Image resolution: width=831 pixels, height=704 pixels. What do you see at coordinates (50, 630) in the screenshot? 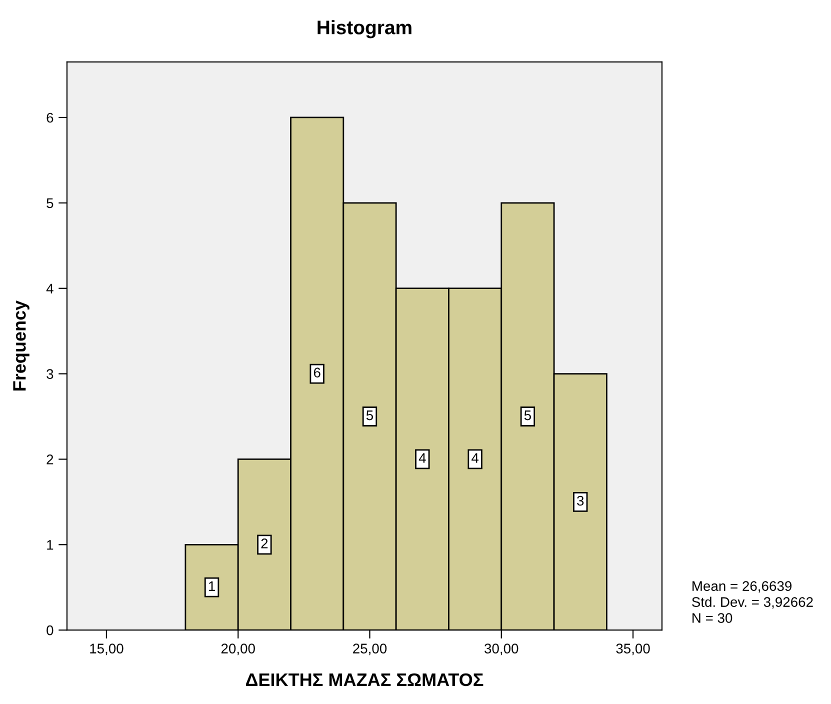
I see `y-tick-label: 0` at bounding box center [50, 630].